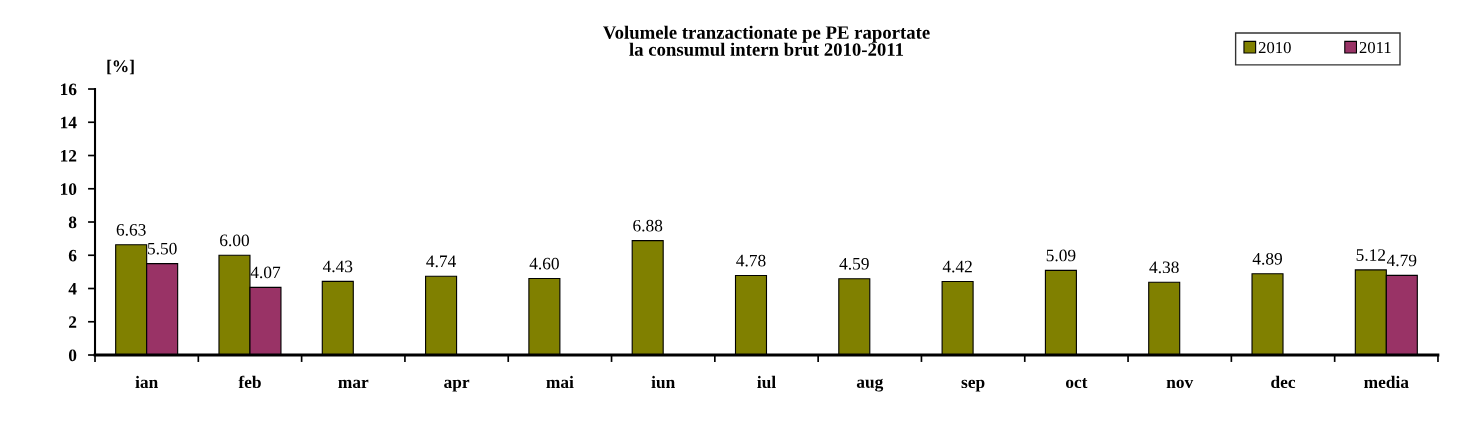  I want to click on legend-label: 2010, so click(1274, 47).